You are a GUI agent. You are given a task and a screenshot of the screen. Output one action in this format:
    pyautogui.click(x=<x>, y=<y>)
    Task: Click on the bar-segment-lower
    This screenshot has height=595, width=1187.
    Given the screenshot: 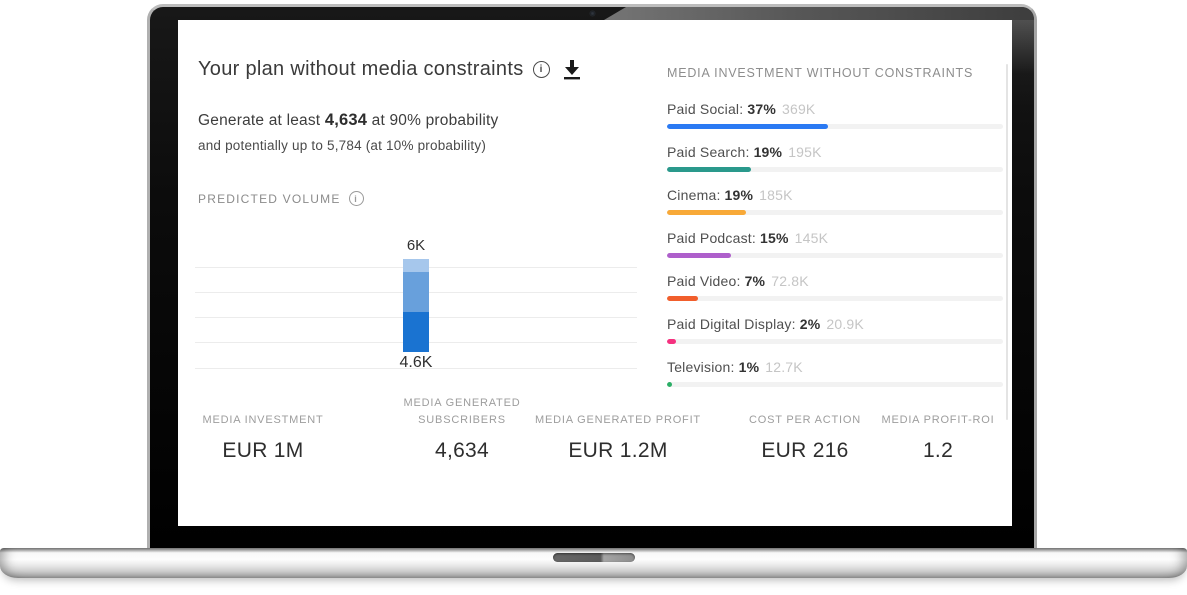 What is the action you would take?
    pyautogui.click(x=416, y=332)
    